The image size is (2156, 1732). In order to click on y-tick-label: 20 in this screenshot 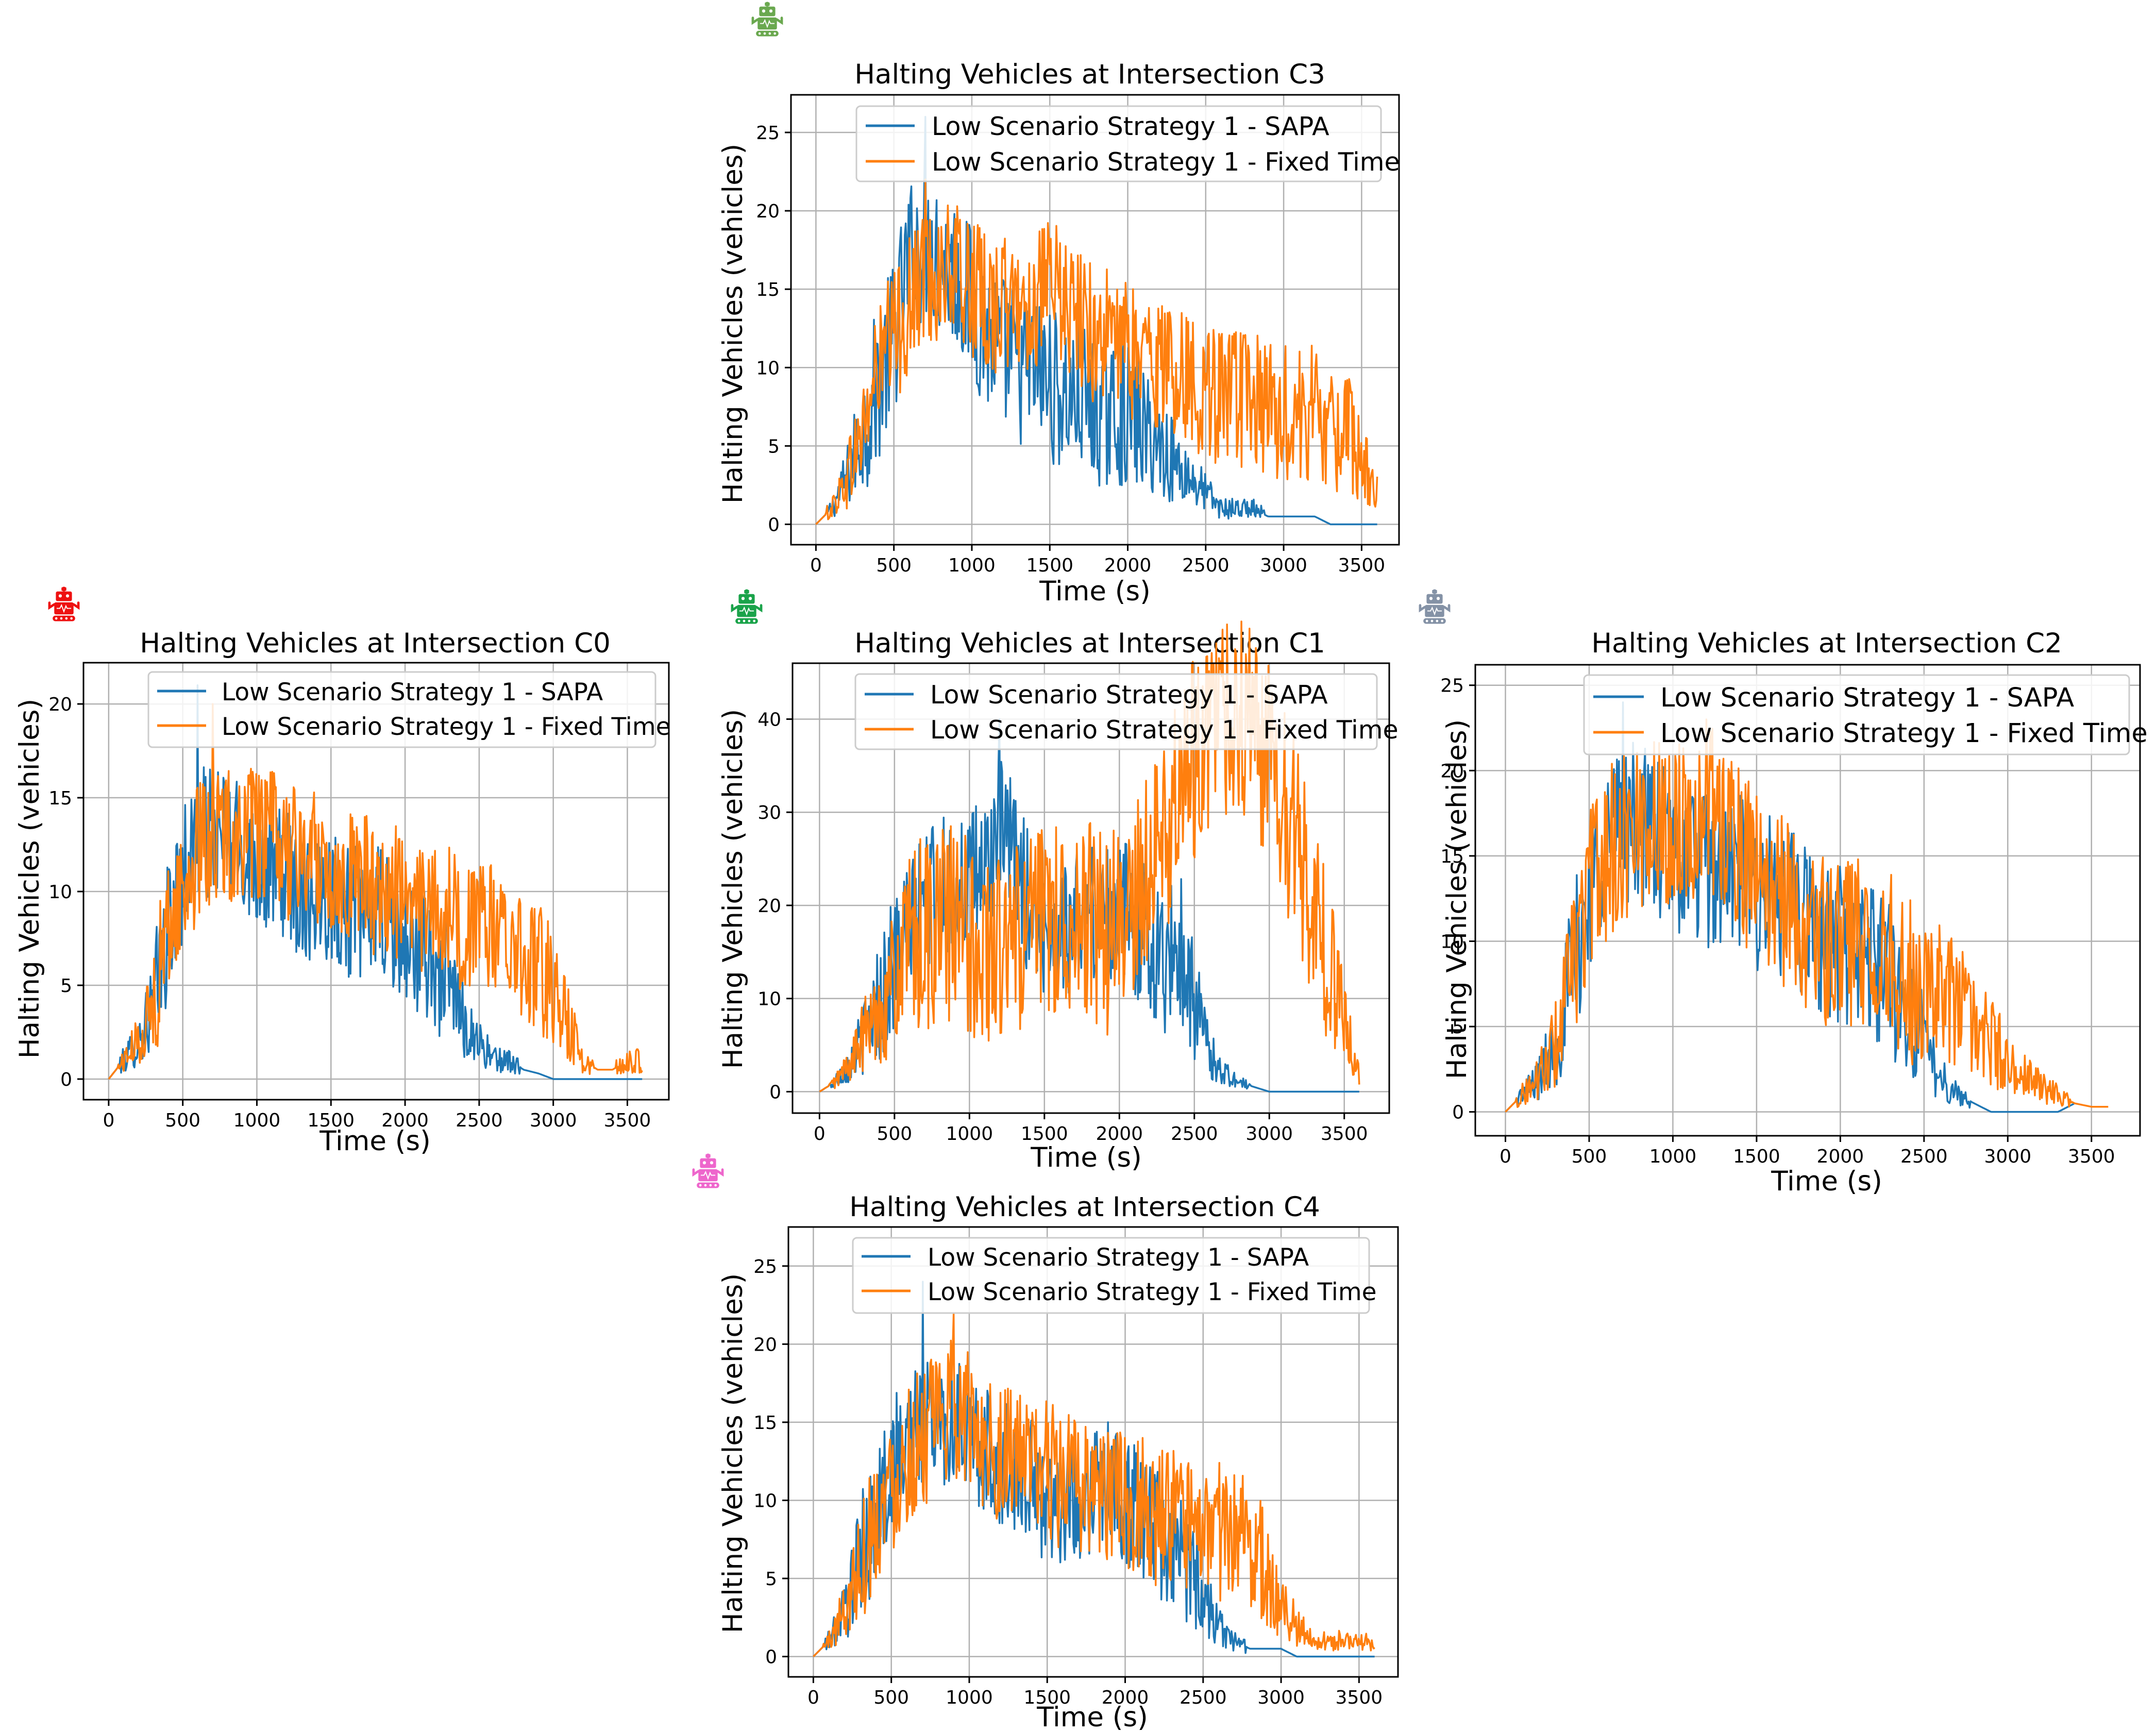, I will do `click(769, 906)`.